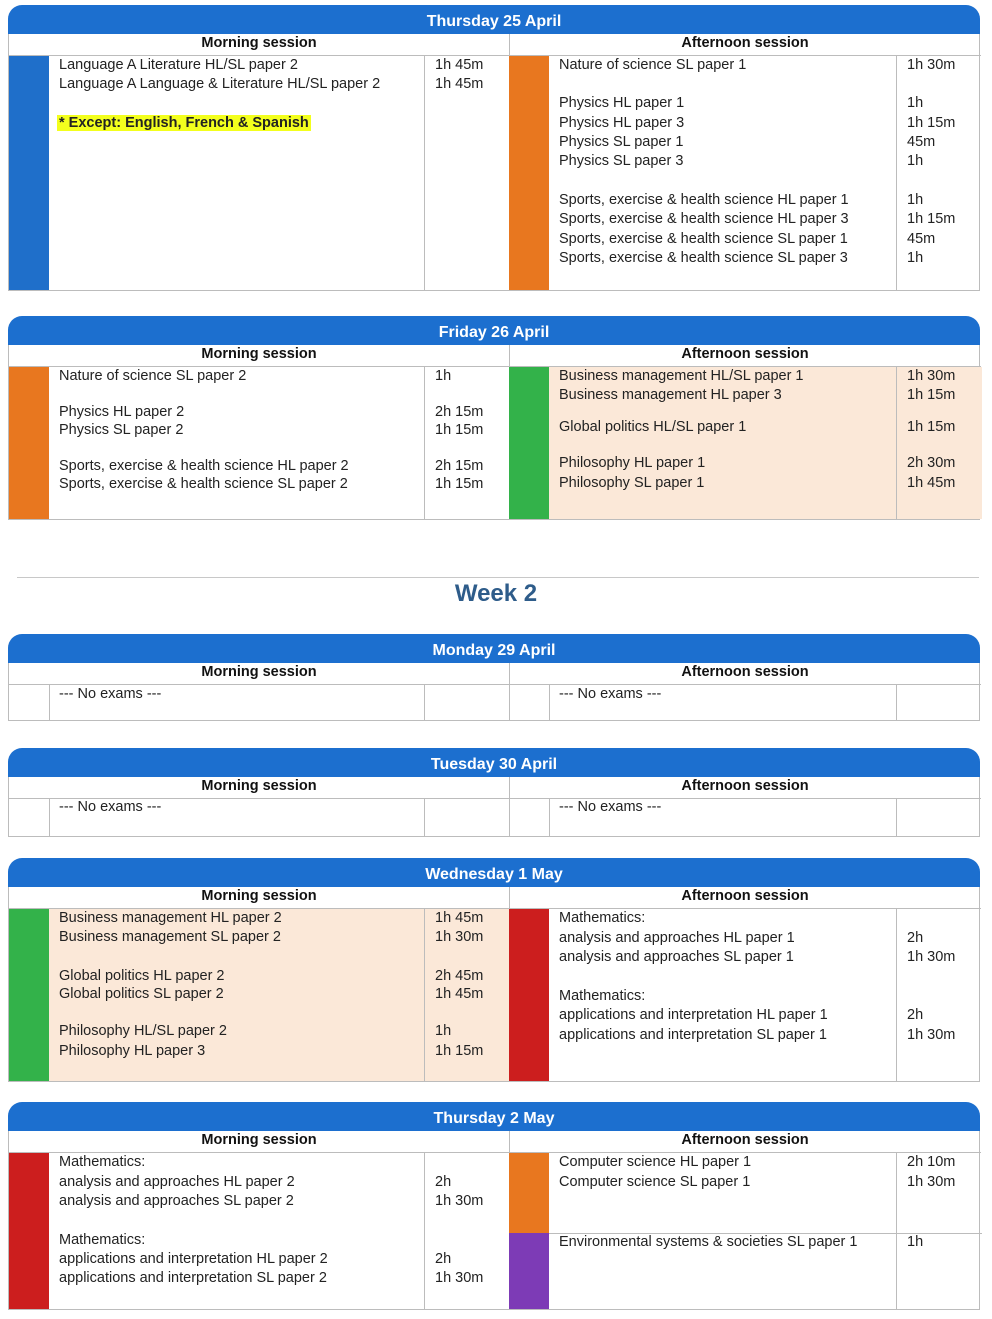  Describe the element at coordinates (494, 330) in the screenshot. I see `day-title: Friday 26 April` at that location.